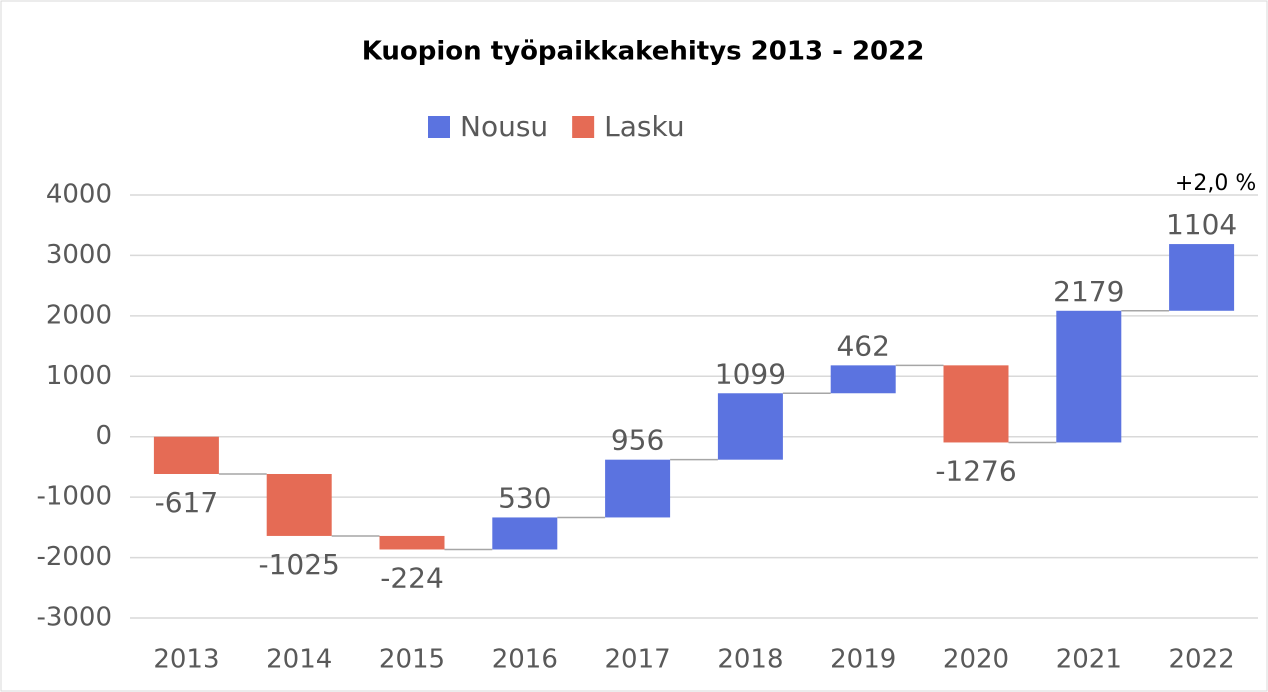 The width and height of the screenshot is (1268, 692). Describe the element at coordinates (638, 660) in the screenshot. I see `x-tick-label: 2017` at that location.